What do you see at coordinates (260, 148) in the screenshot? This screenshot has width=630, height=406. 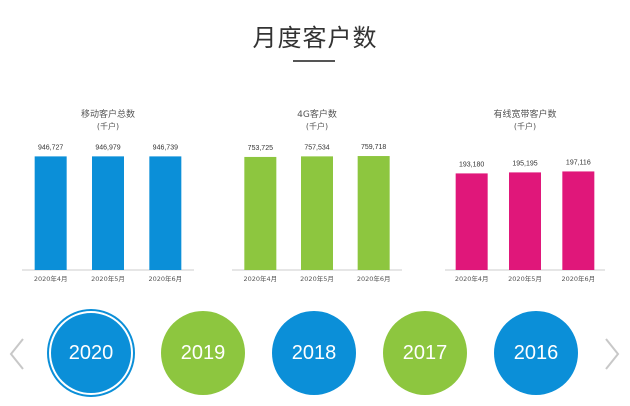 I see `bar-value-label: 753,725` at bounding box center [260, 148].